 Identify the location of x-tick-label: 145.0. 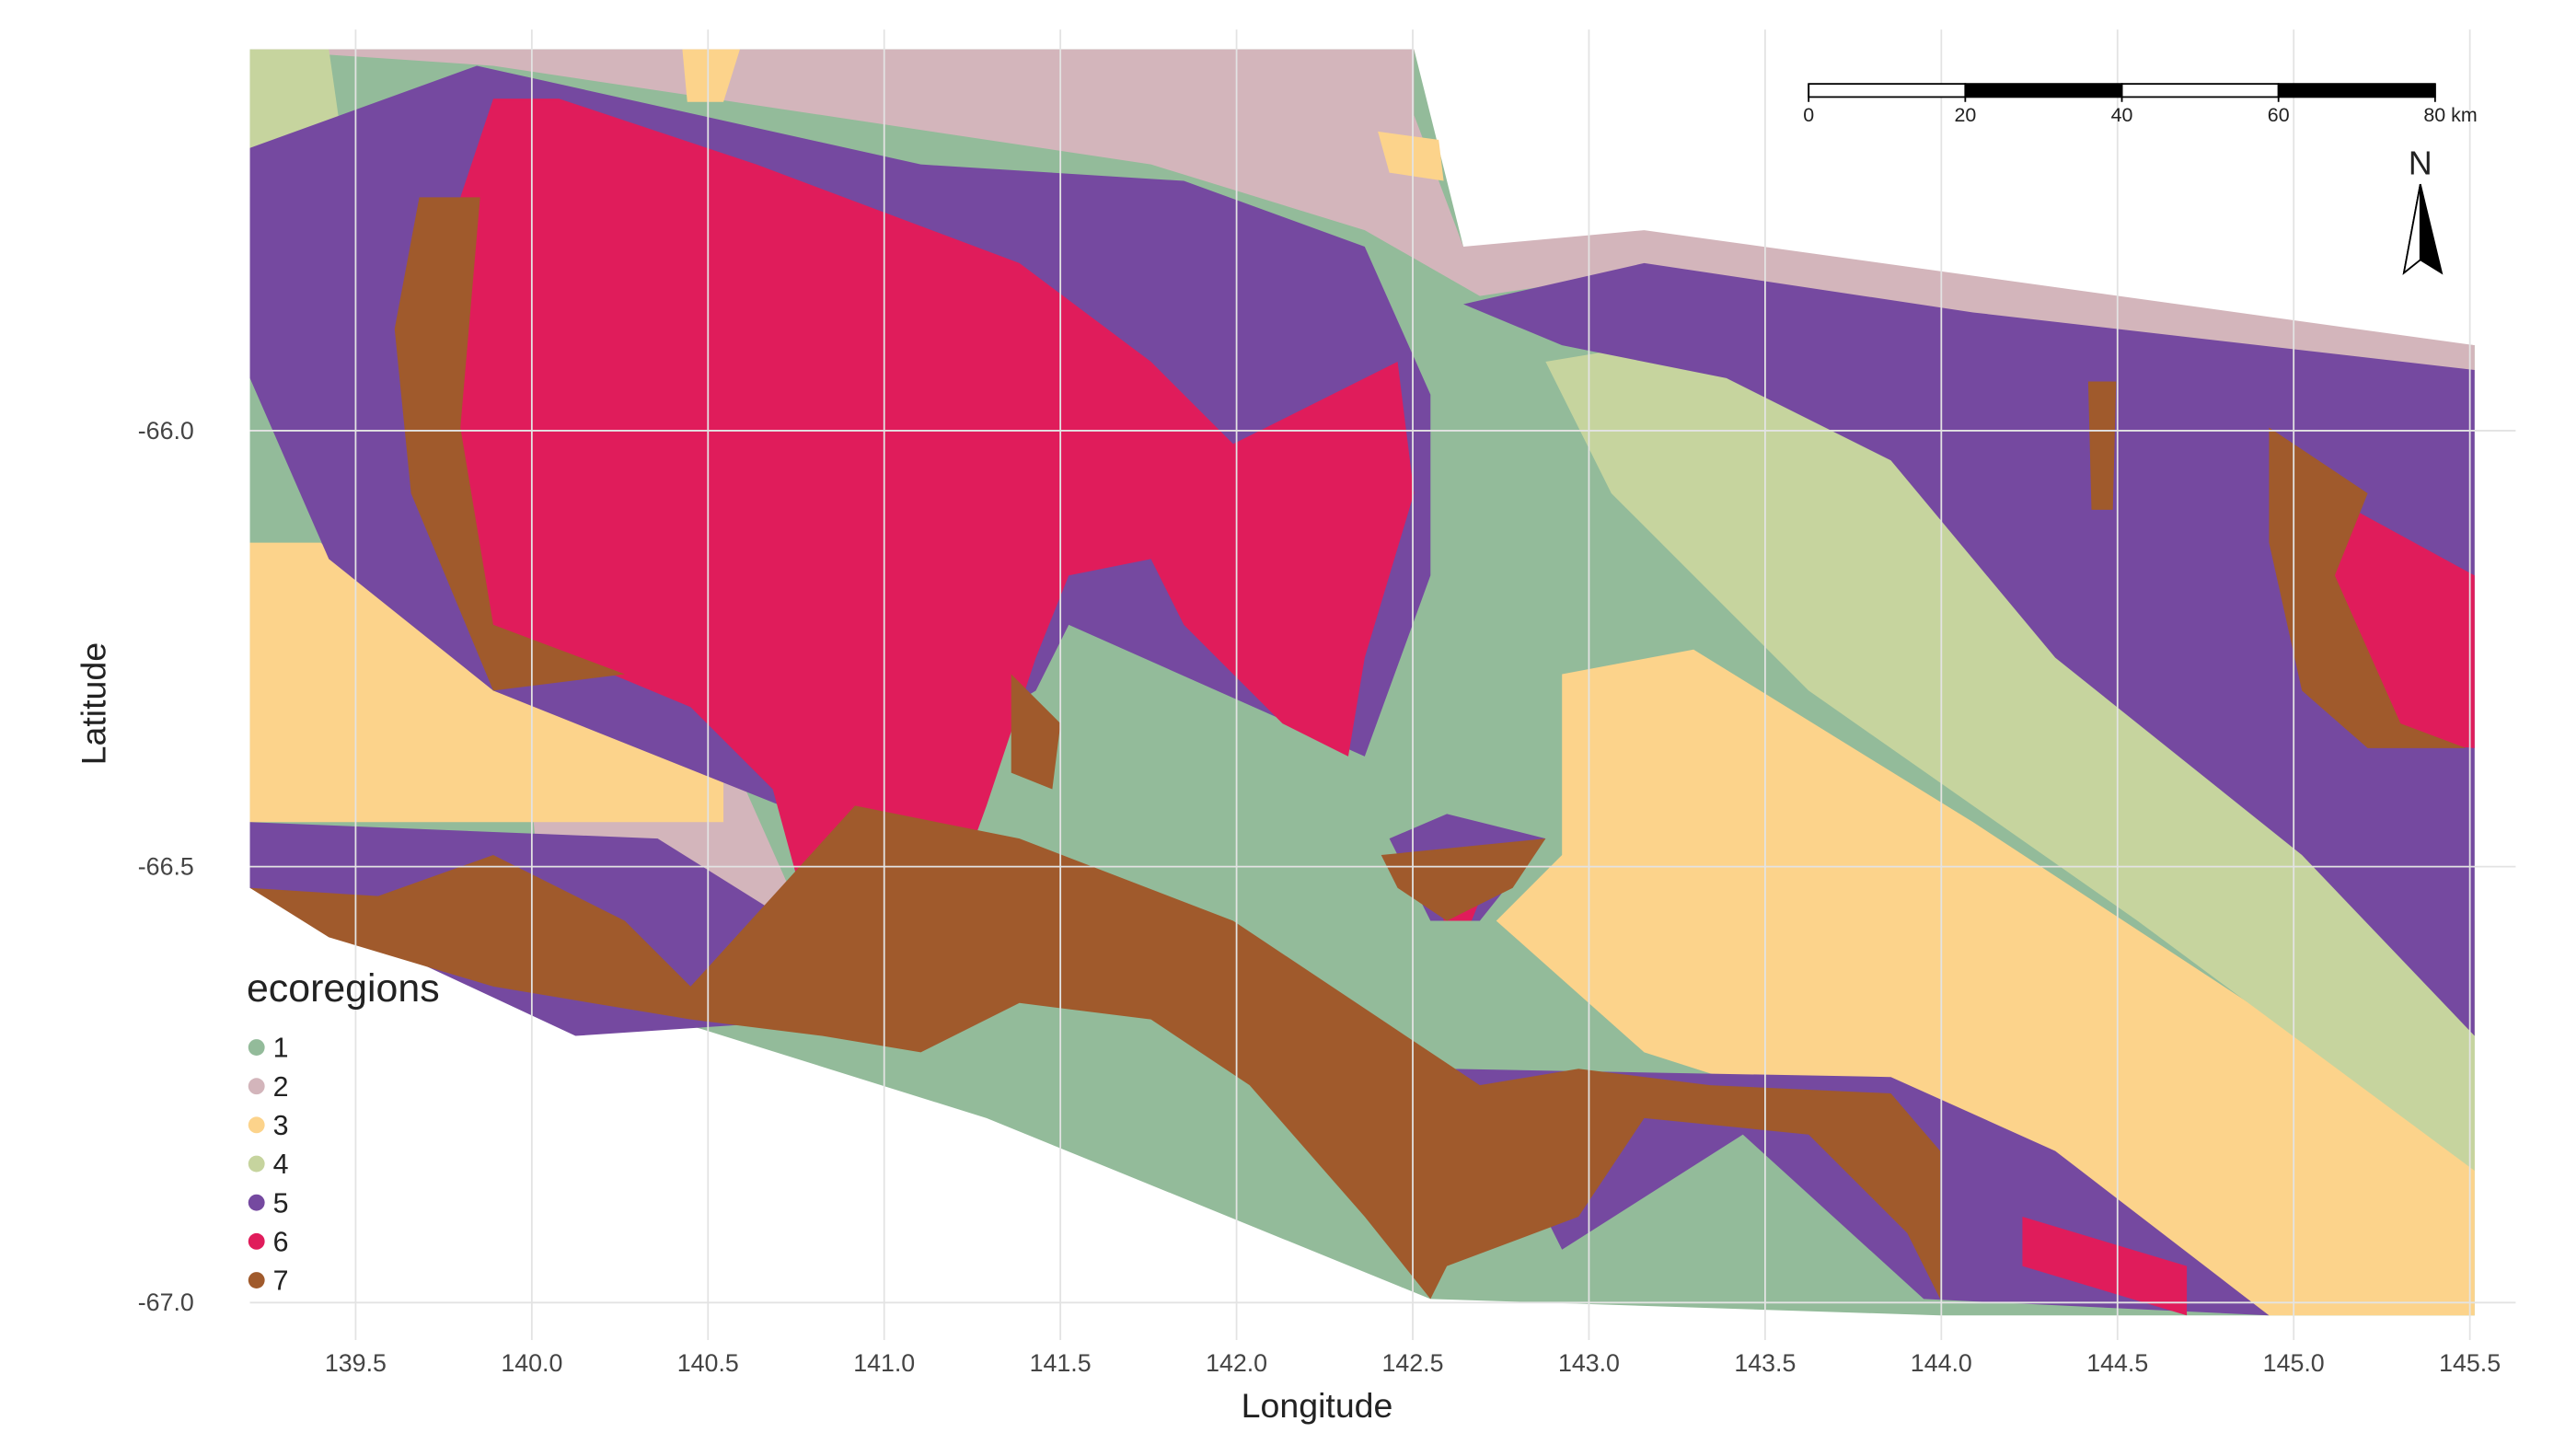
(2294, 1363).